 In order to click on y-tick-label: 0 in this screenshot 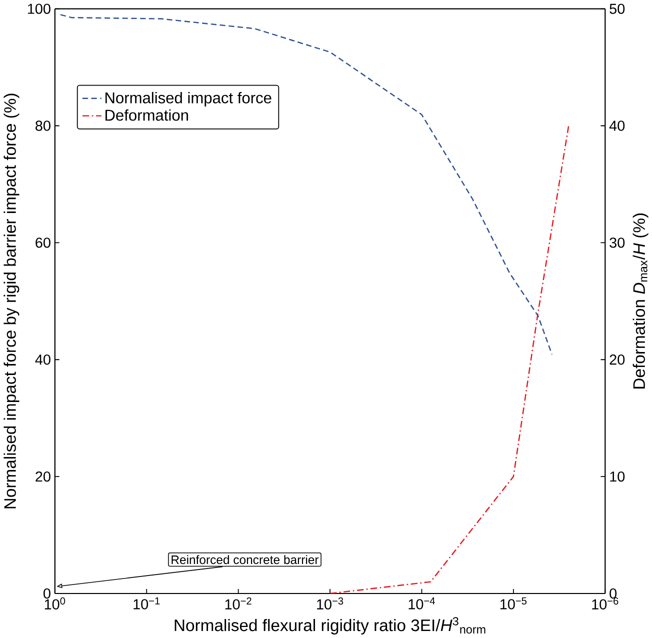, I will do `click(47, 593)`.